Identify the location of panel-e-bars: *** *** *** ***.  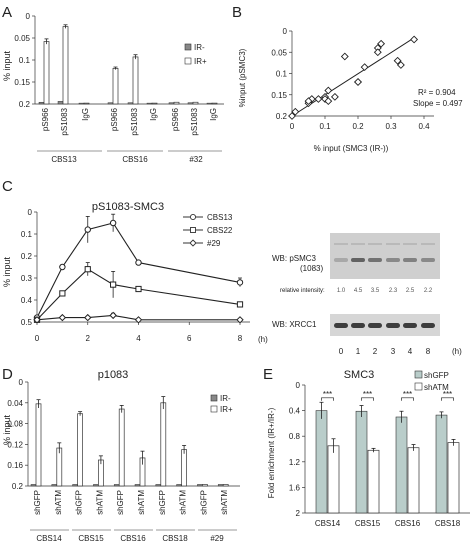
(387, 452).